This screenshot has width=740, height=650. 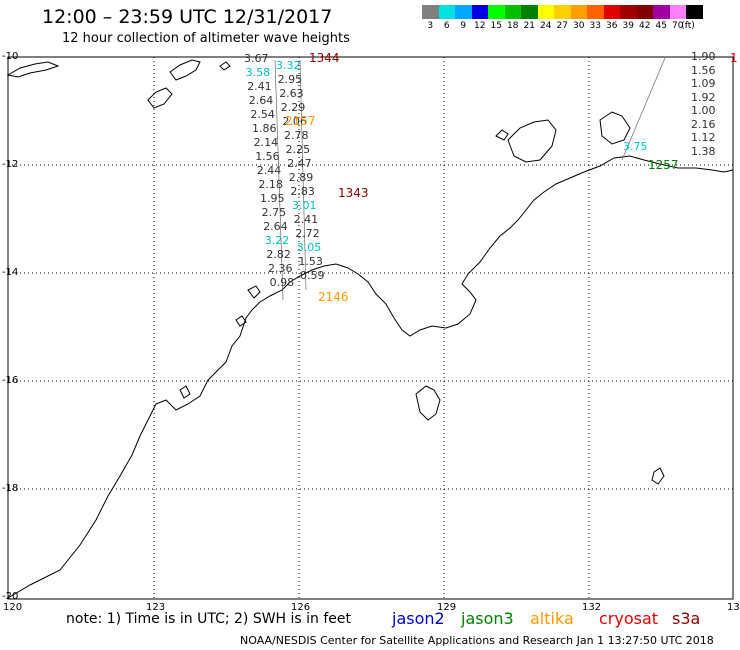 What do you see at coordinates (463, 26) in the screenshot?
I see `scale-label: 9` at bounding box center [463, 26].